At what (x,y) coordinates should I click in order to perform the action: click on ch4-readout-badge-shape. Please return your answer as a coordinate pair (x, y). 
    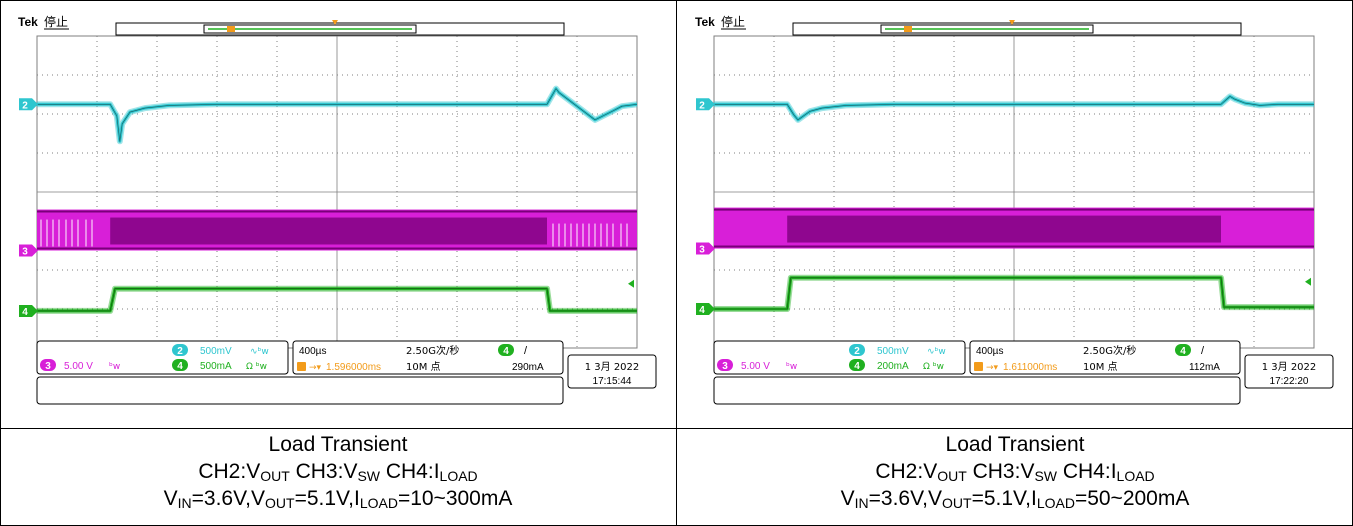
    Looking at the image, I should click on (180, 365).